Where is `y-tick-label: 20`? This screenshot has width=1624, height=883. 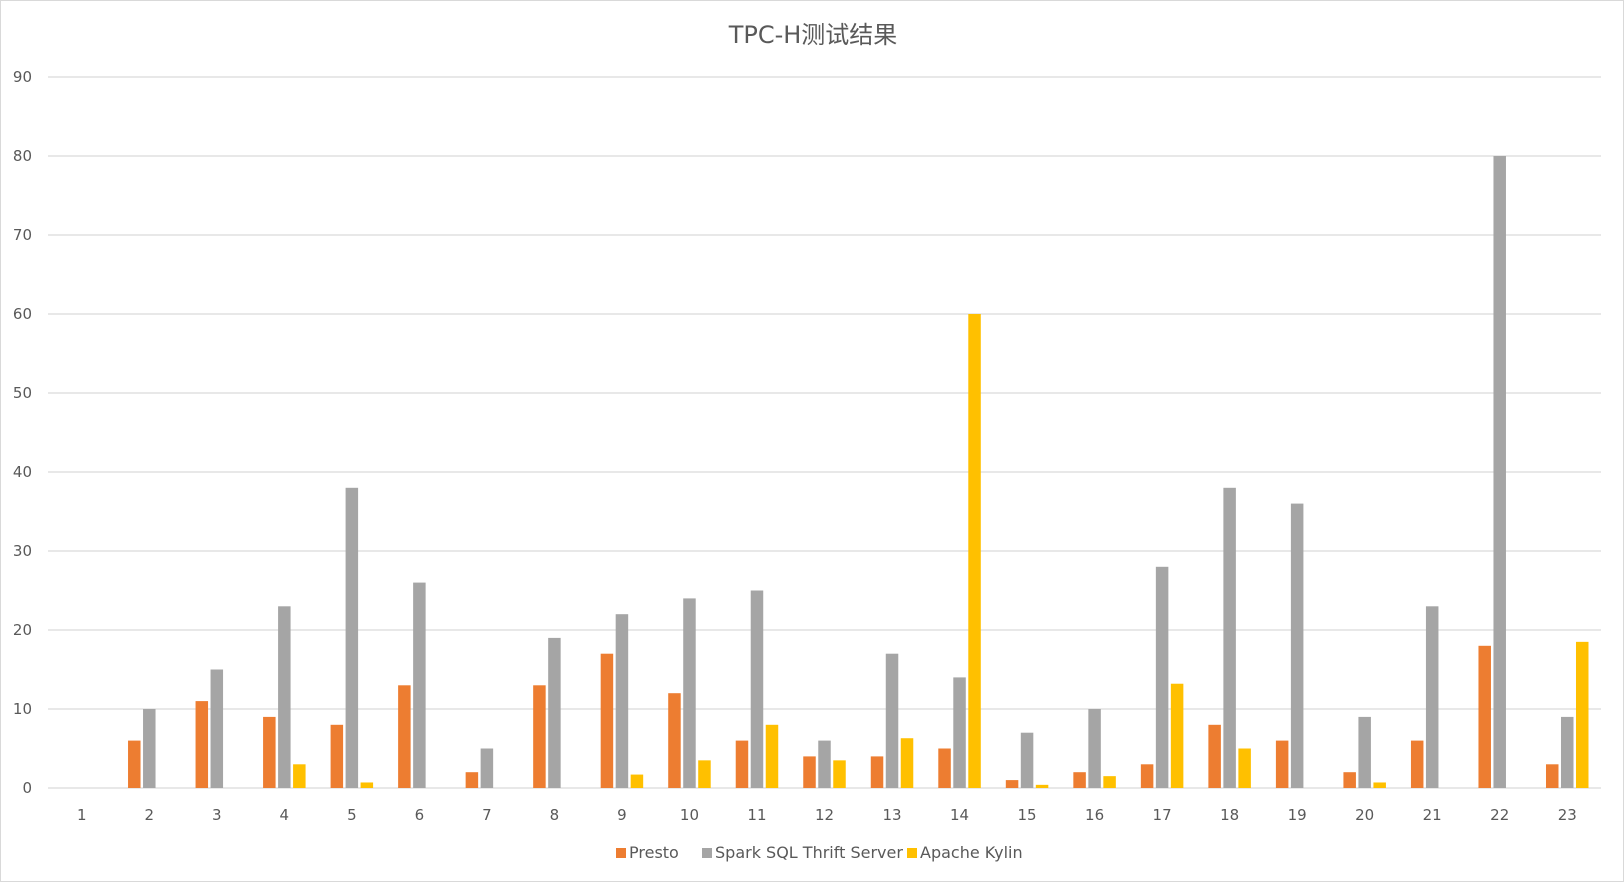
y-tick-label: 20 is located at coordinates (22, 630).